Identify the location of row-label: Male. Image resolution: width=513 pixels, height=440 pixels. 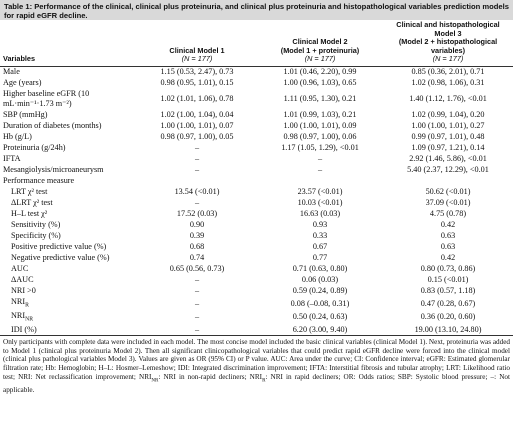
(11, 72).